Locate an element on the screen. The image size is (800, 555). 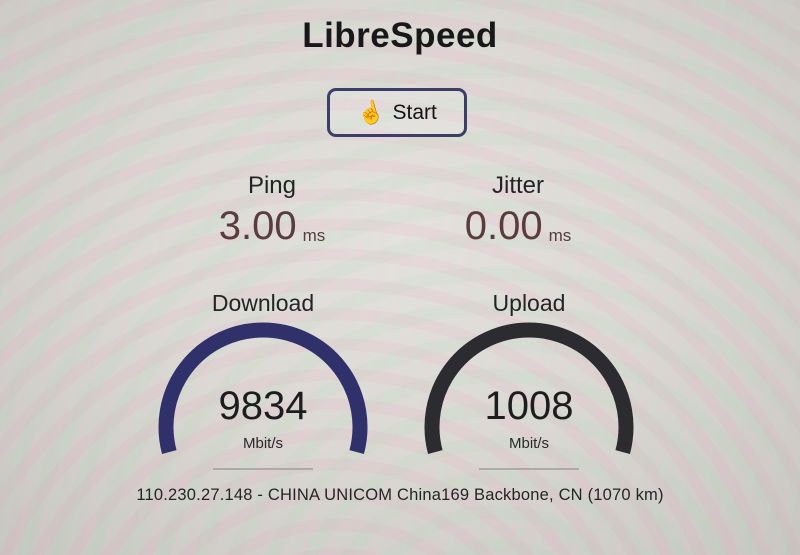
download-gauge-arc is located at coordinates (263, 388).